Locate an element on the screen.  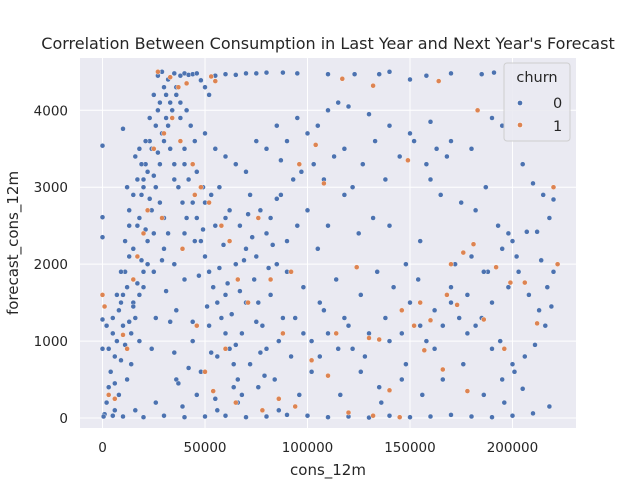
legend-box is located at coordinates (537, 102).